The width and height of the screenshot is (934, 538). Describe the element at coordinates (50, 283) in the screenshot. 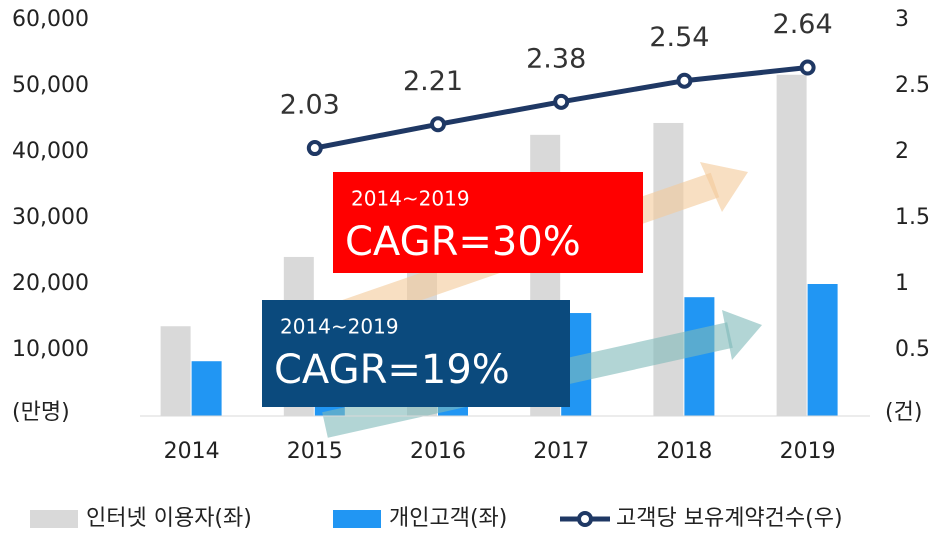

I see `y-tick-label: 20,000` at that location.